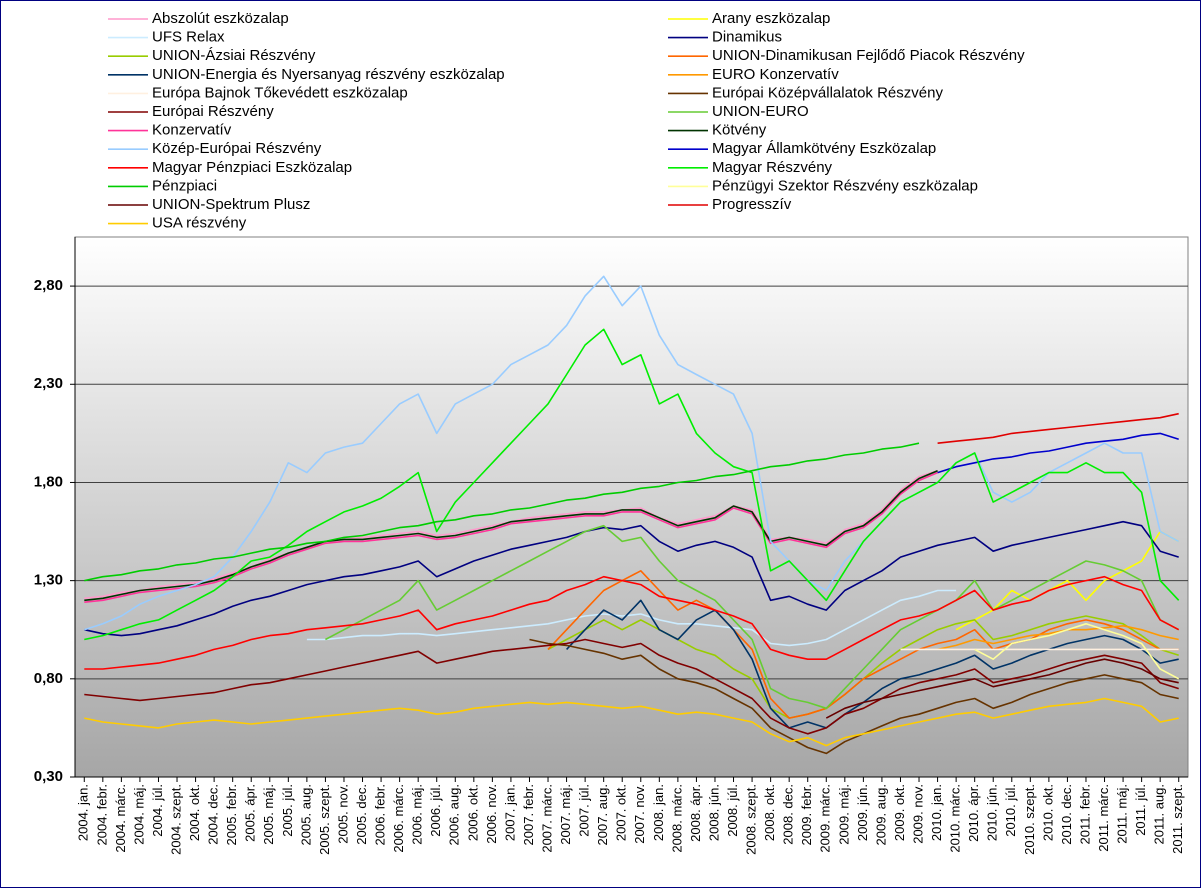 Image resolution: width=1201 pixels, height=888 pixels. I want to click on legend-label: Pénzpiaci, so click(184, 185).